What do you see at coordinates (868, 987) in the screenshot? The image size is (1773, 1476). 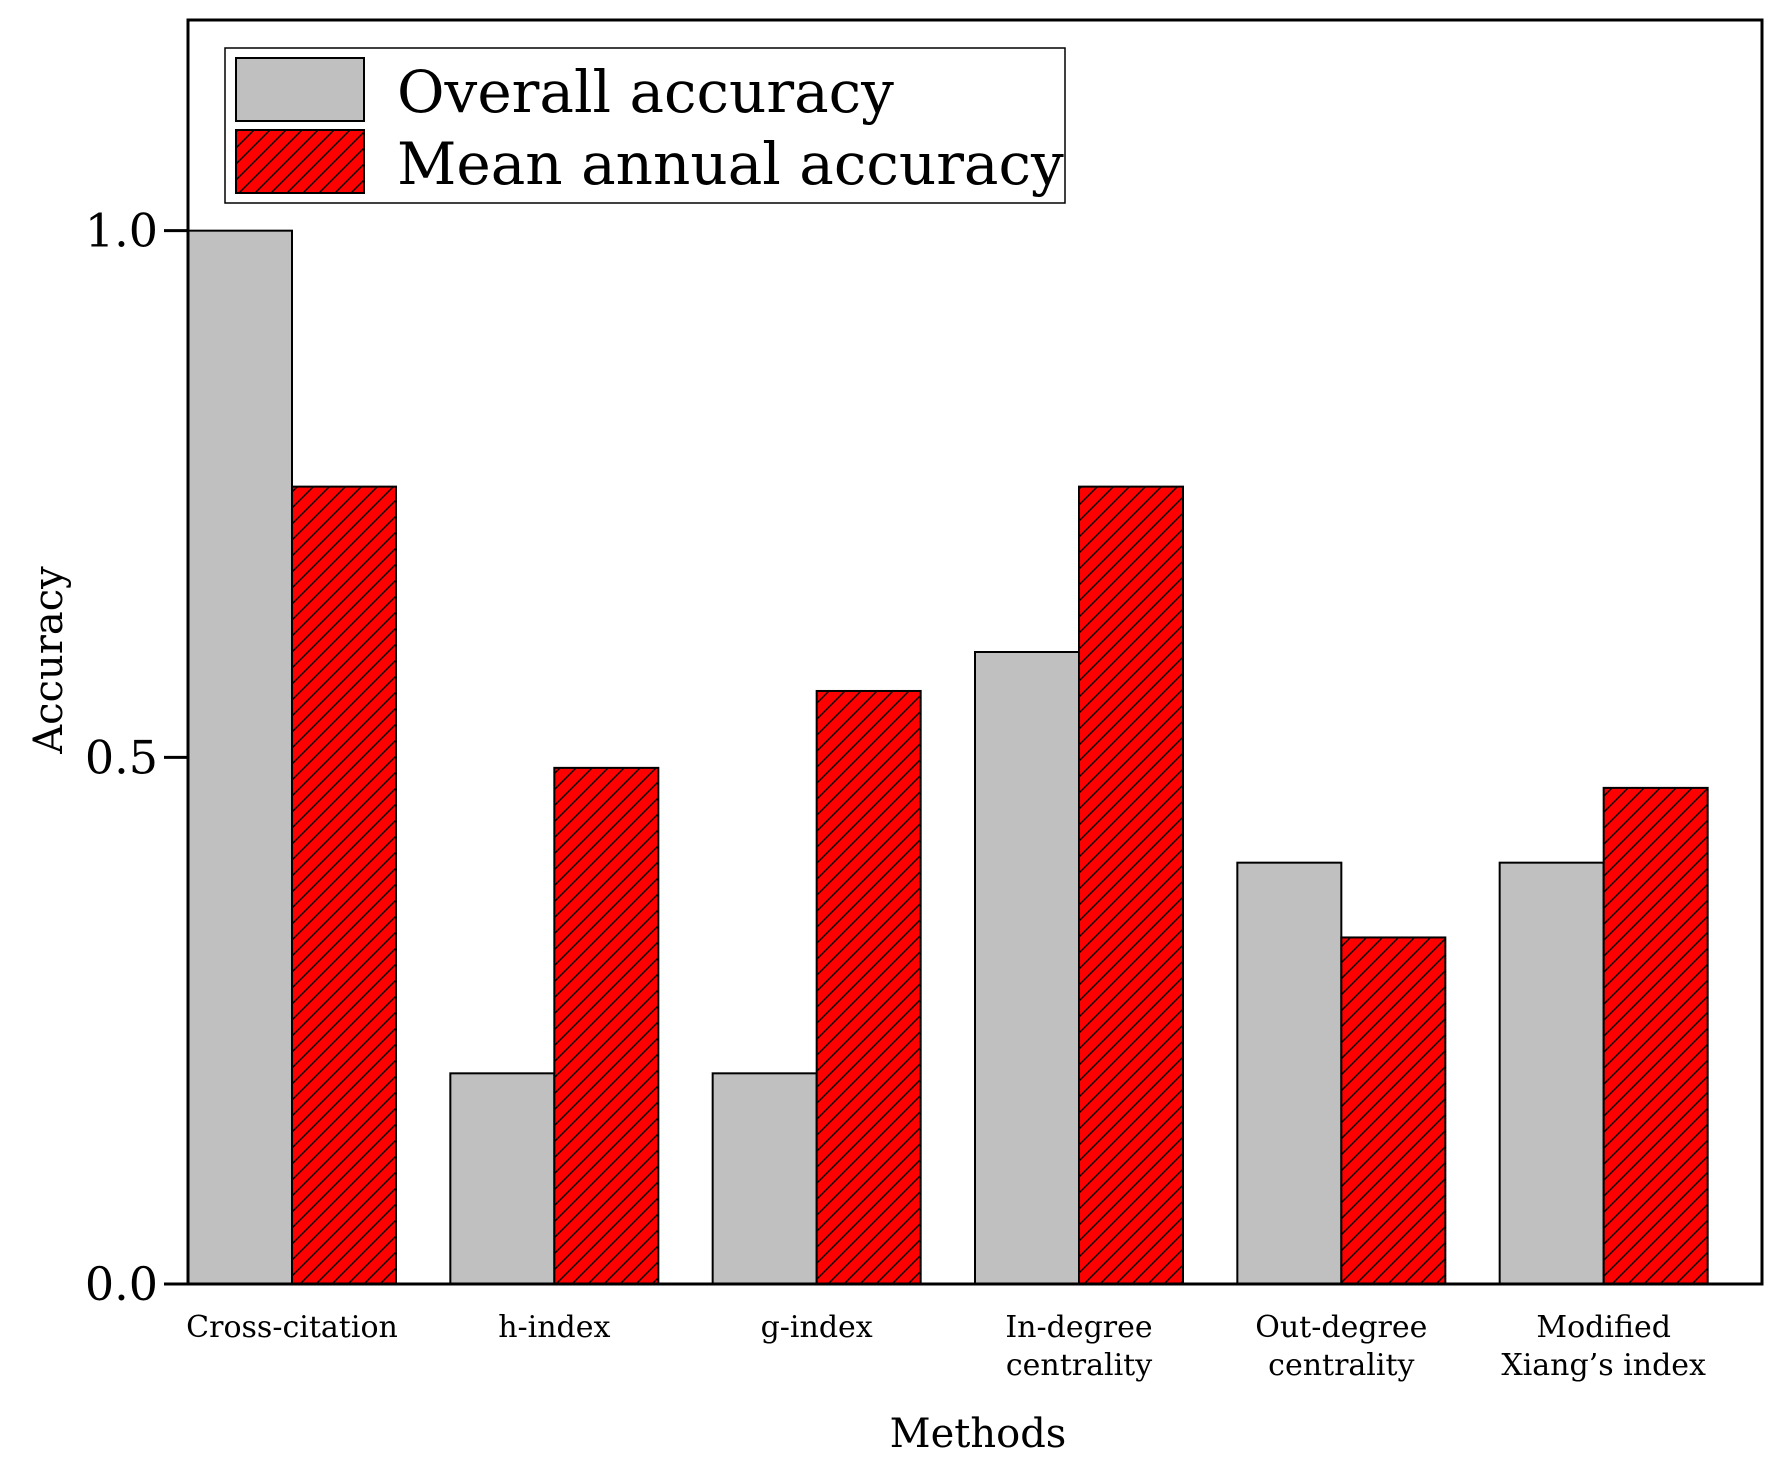 I see `bar-mean-annual-g-index` at bounding box center [868, 987].